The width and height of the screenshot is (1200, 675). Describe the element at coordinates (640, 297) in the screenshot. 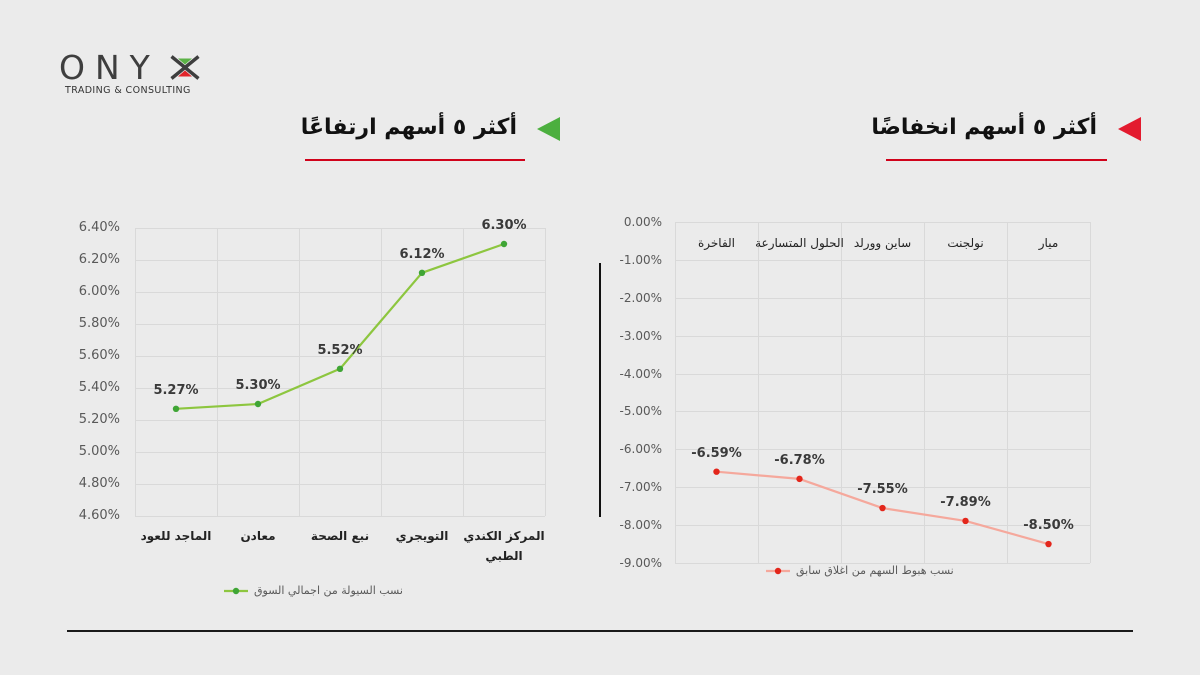

I see `y-tick-label: -2.00%` at that location.